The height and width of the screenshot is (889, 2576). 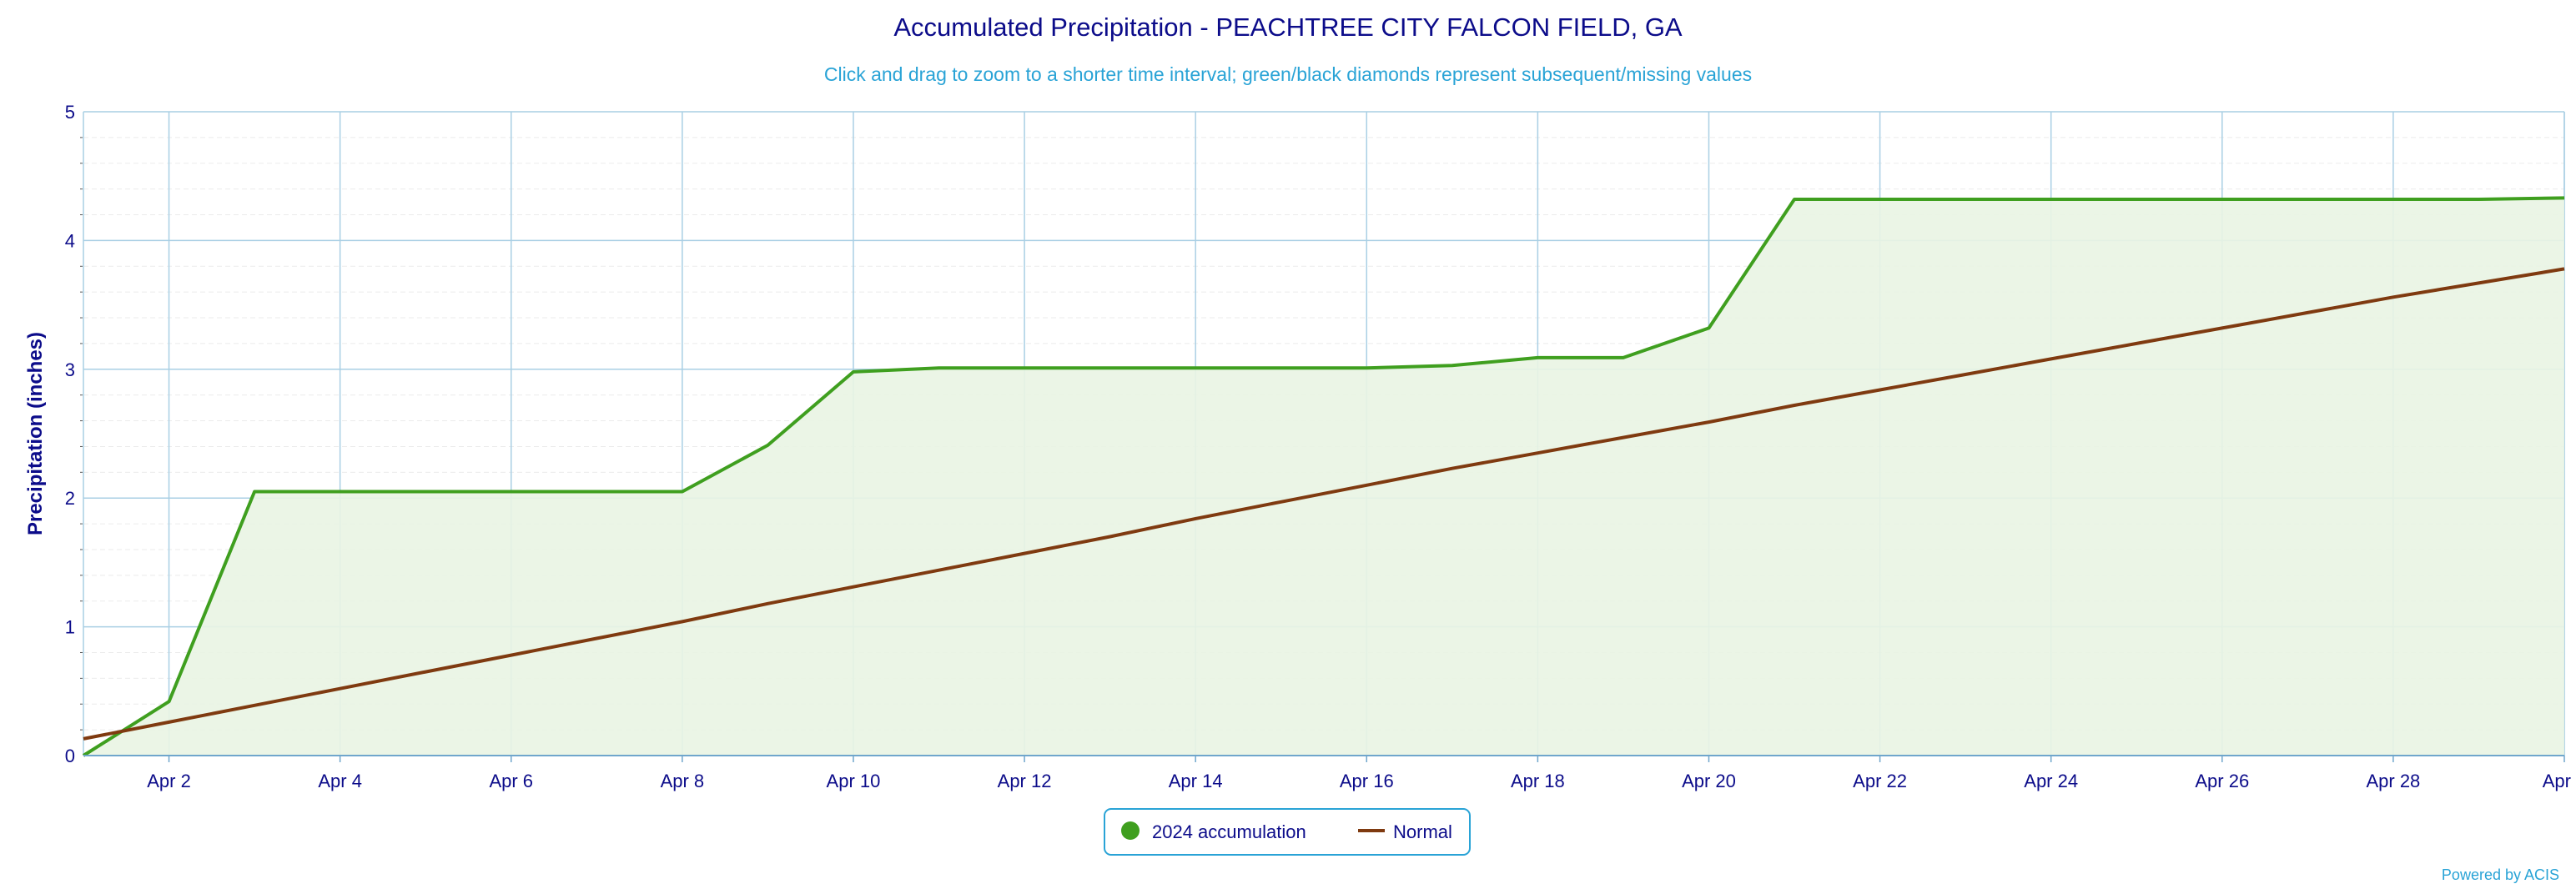 What do you see at coordinates (683, 781) in the screenshot?
I see `x-tick-label: Apr 8` at bounding box center [683, 781].